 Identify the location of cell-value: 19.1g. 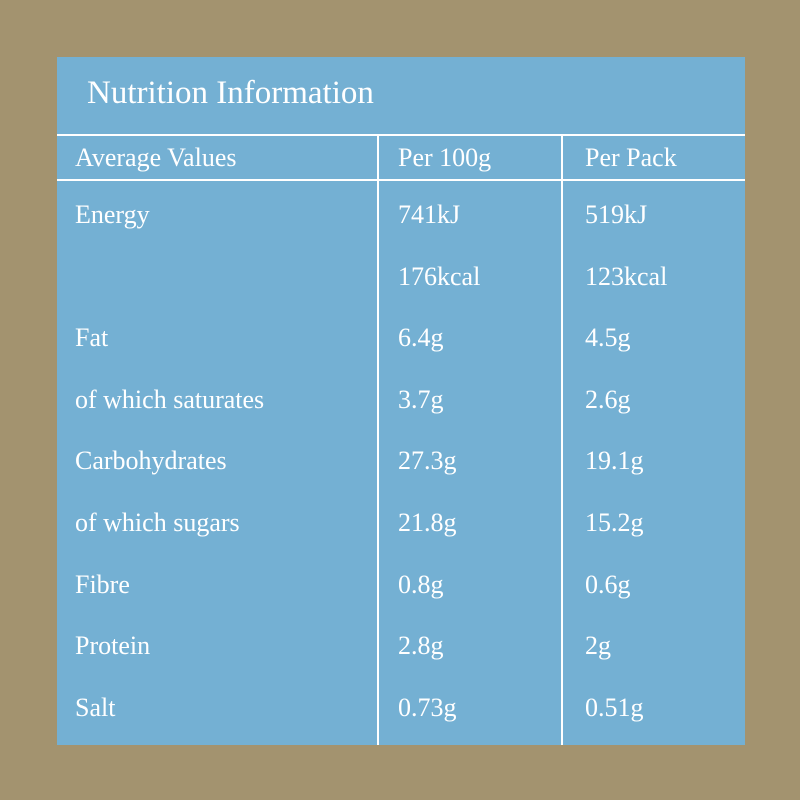
(614, 461).